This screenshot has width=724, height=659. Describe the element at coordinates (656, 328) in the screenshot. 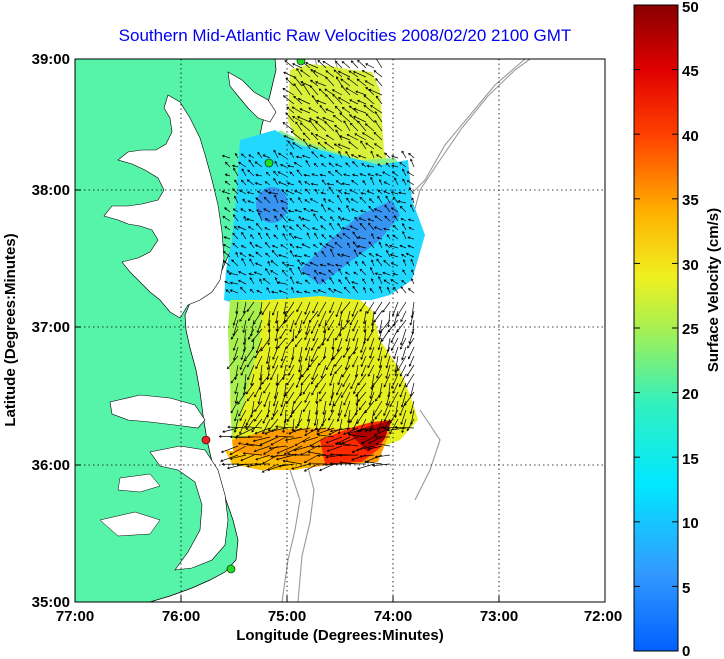

I see `colorbar` at that location.